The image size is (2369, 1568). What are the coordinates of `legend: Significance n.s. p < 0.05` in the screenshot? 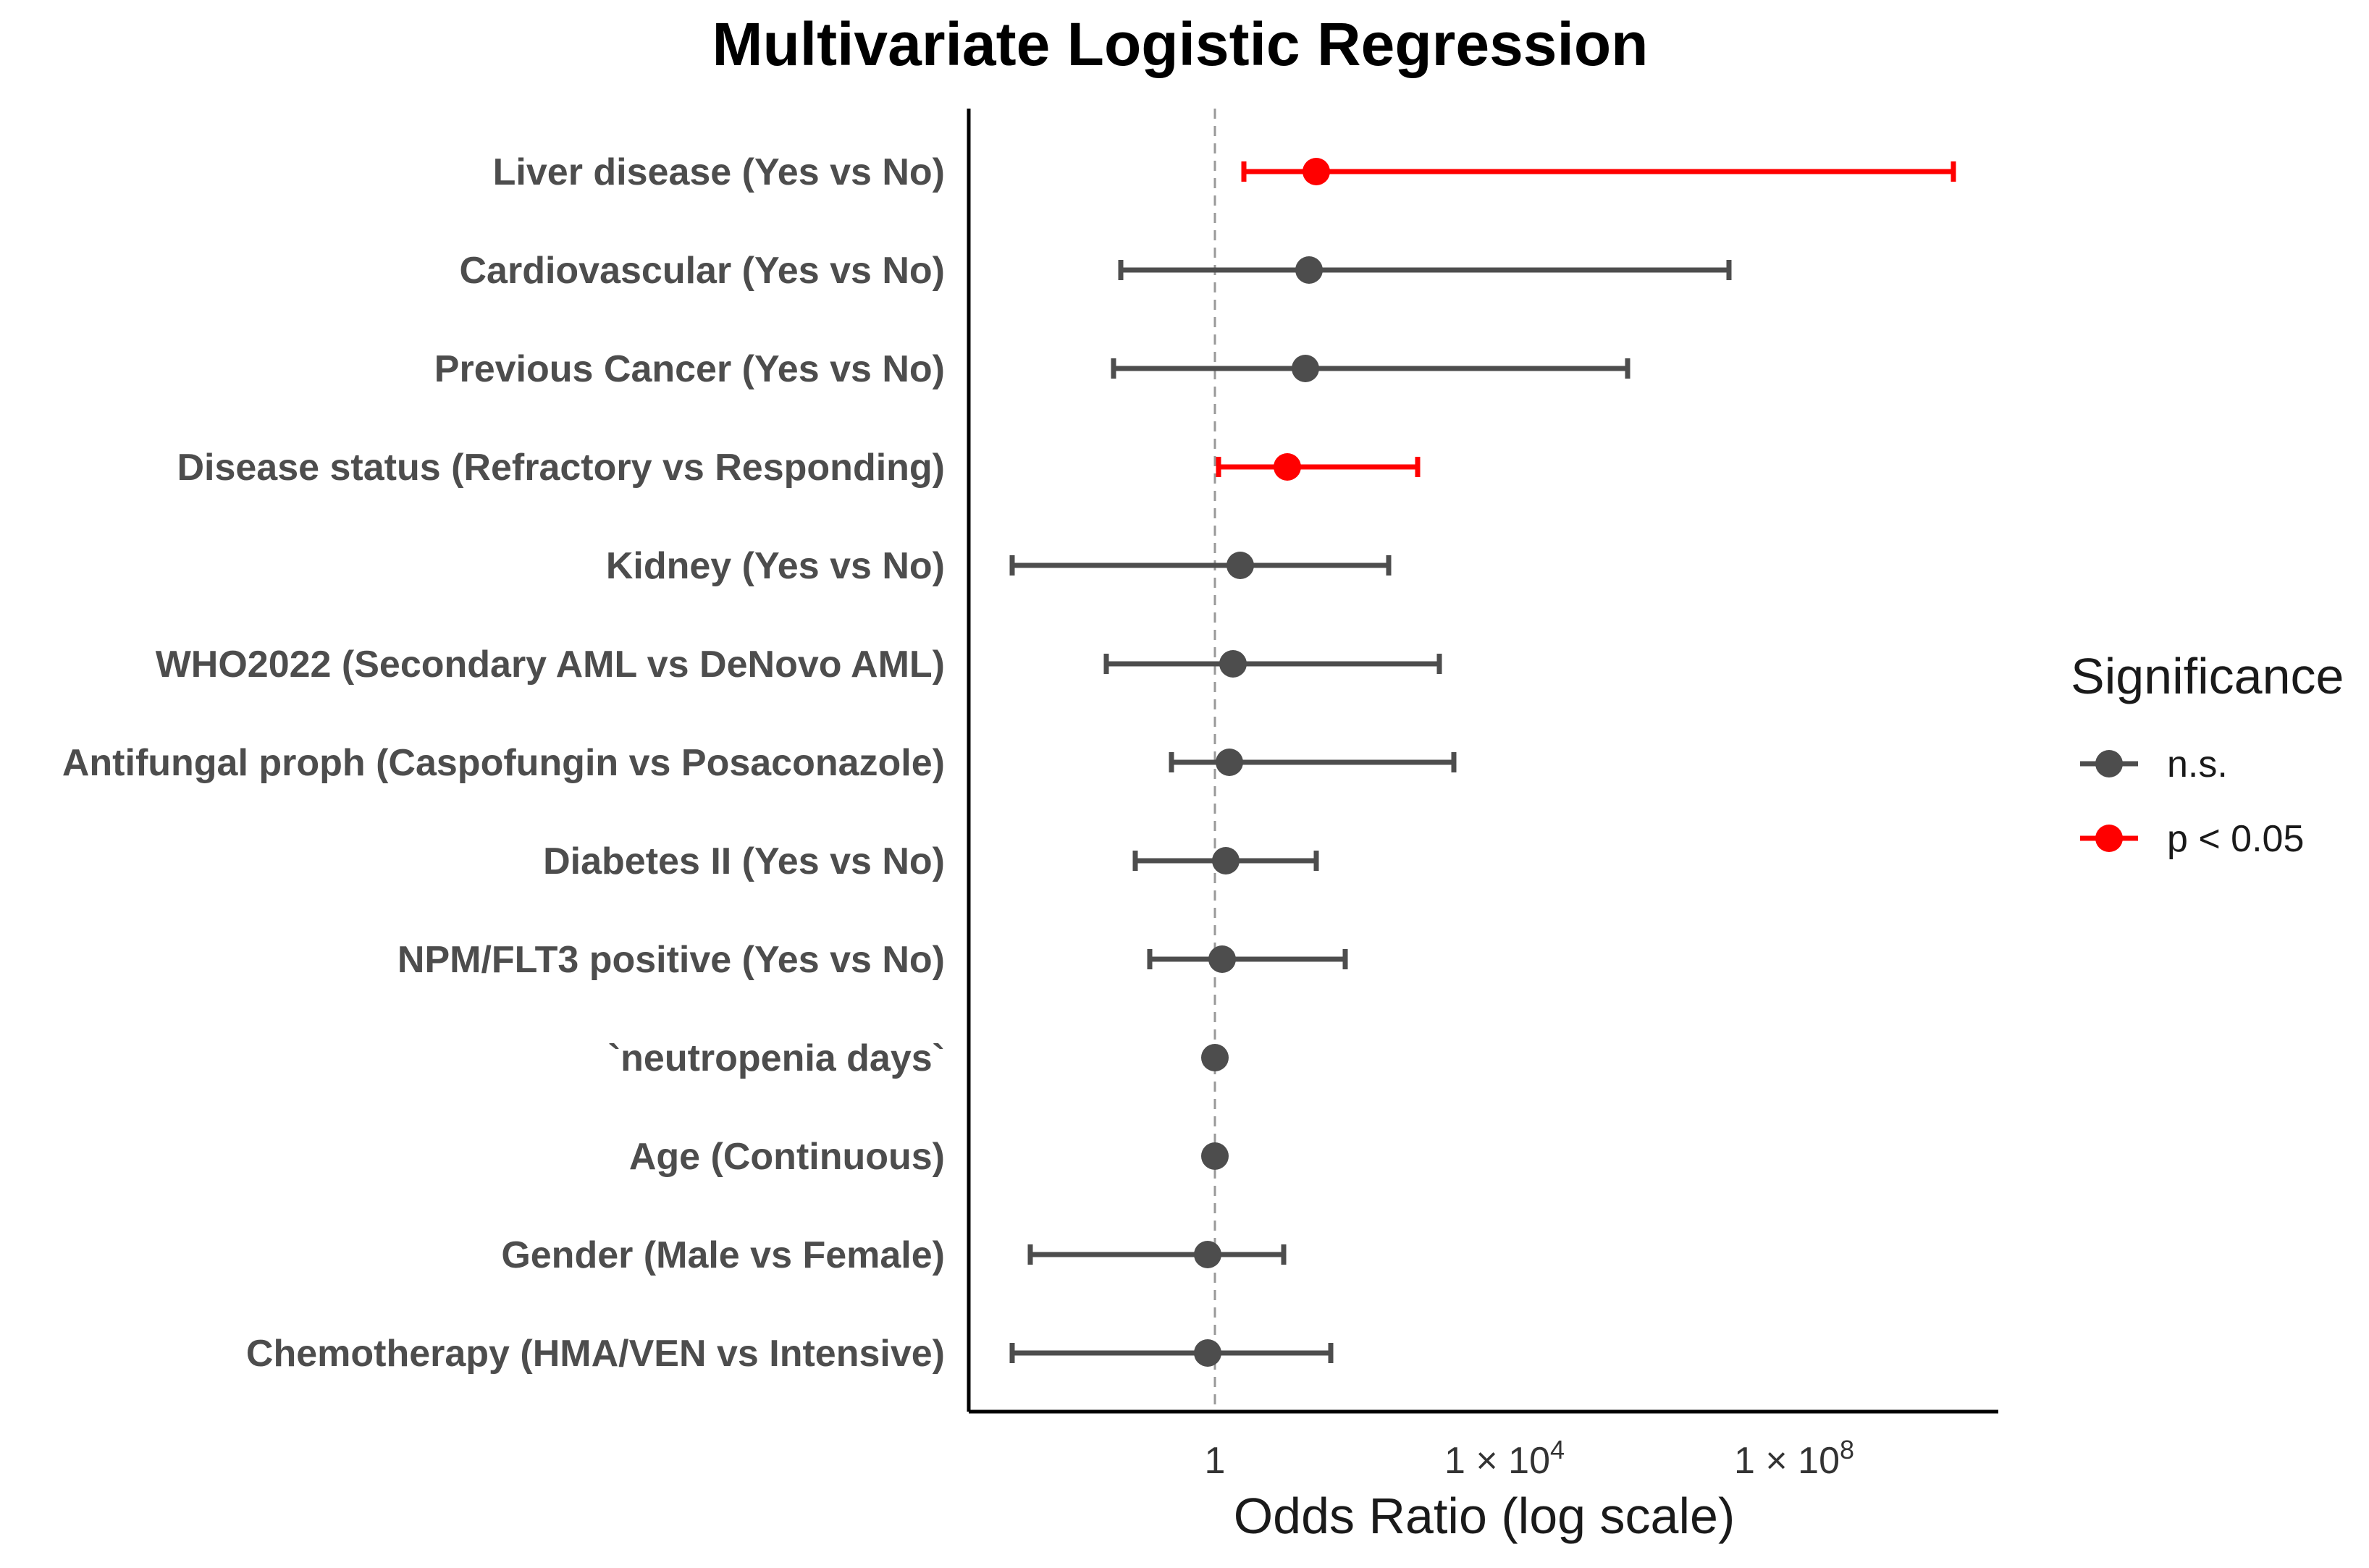 It's located at (2207, 754).